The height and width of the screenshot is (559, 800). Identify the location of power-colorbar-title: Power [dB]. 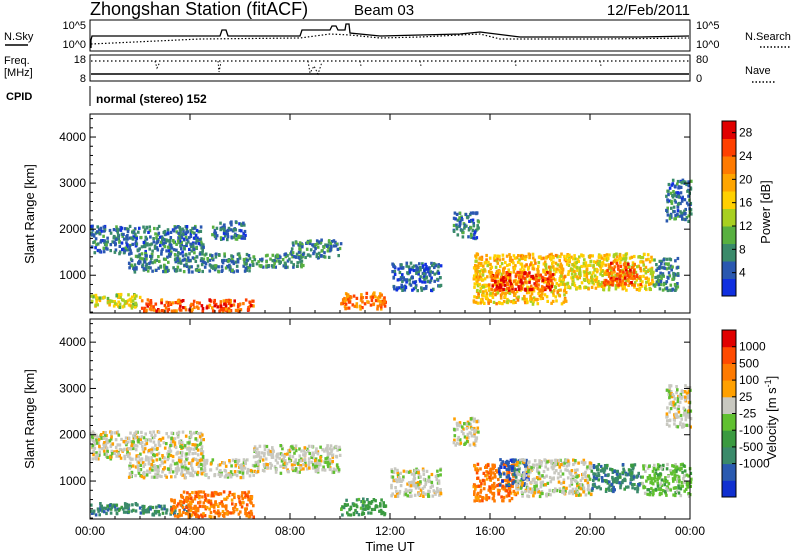
(765, 212).